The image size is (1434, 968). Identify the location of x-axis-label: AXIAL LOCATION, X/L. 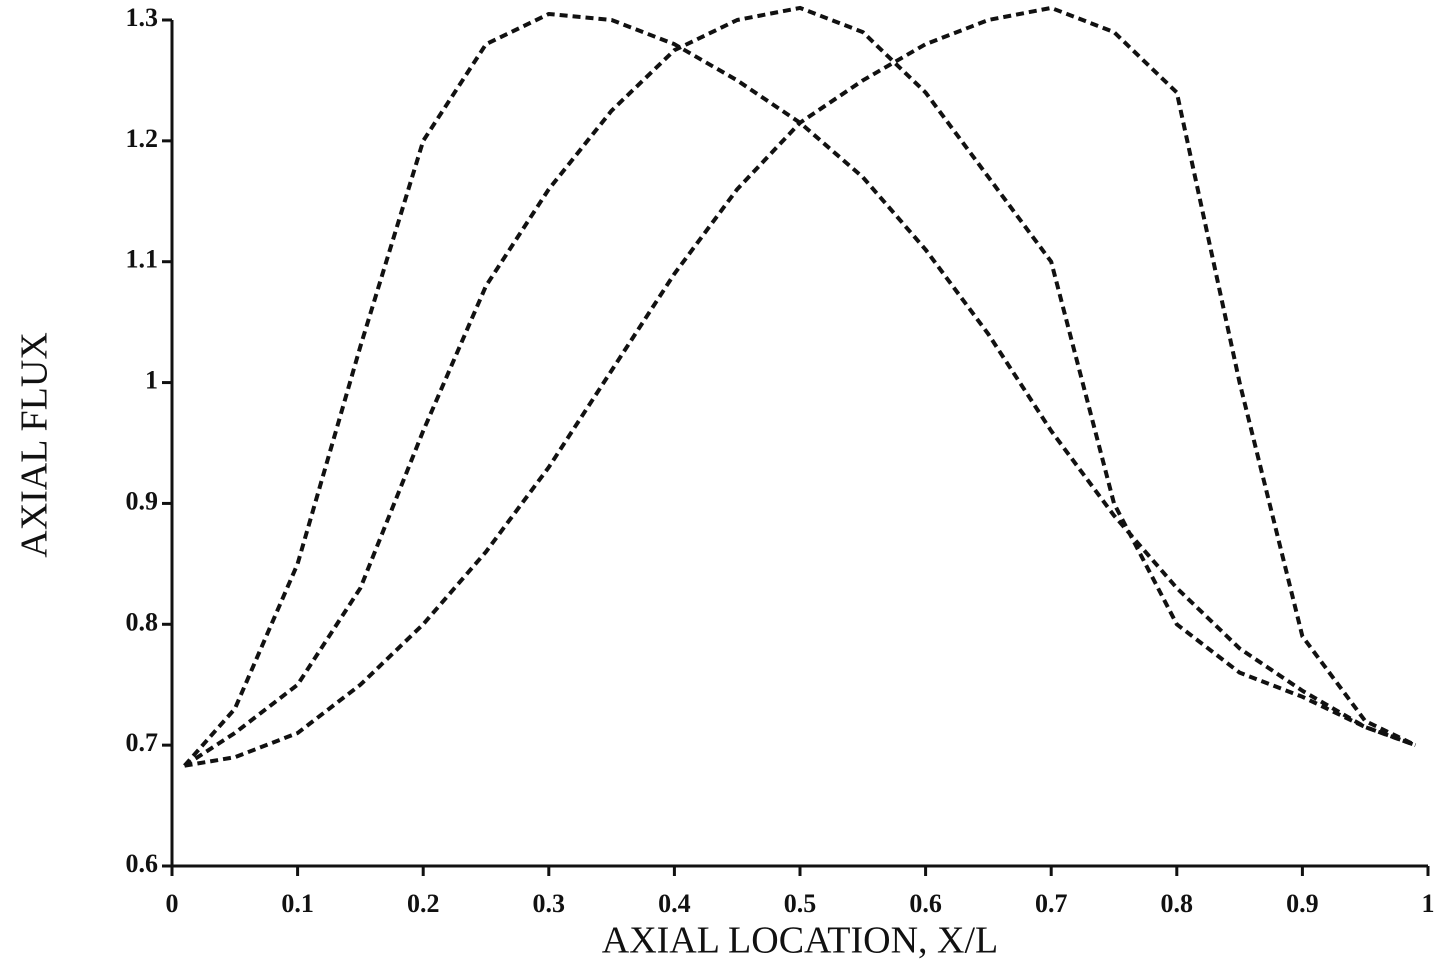
(800, 941).